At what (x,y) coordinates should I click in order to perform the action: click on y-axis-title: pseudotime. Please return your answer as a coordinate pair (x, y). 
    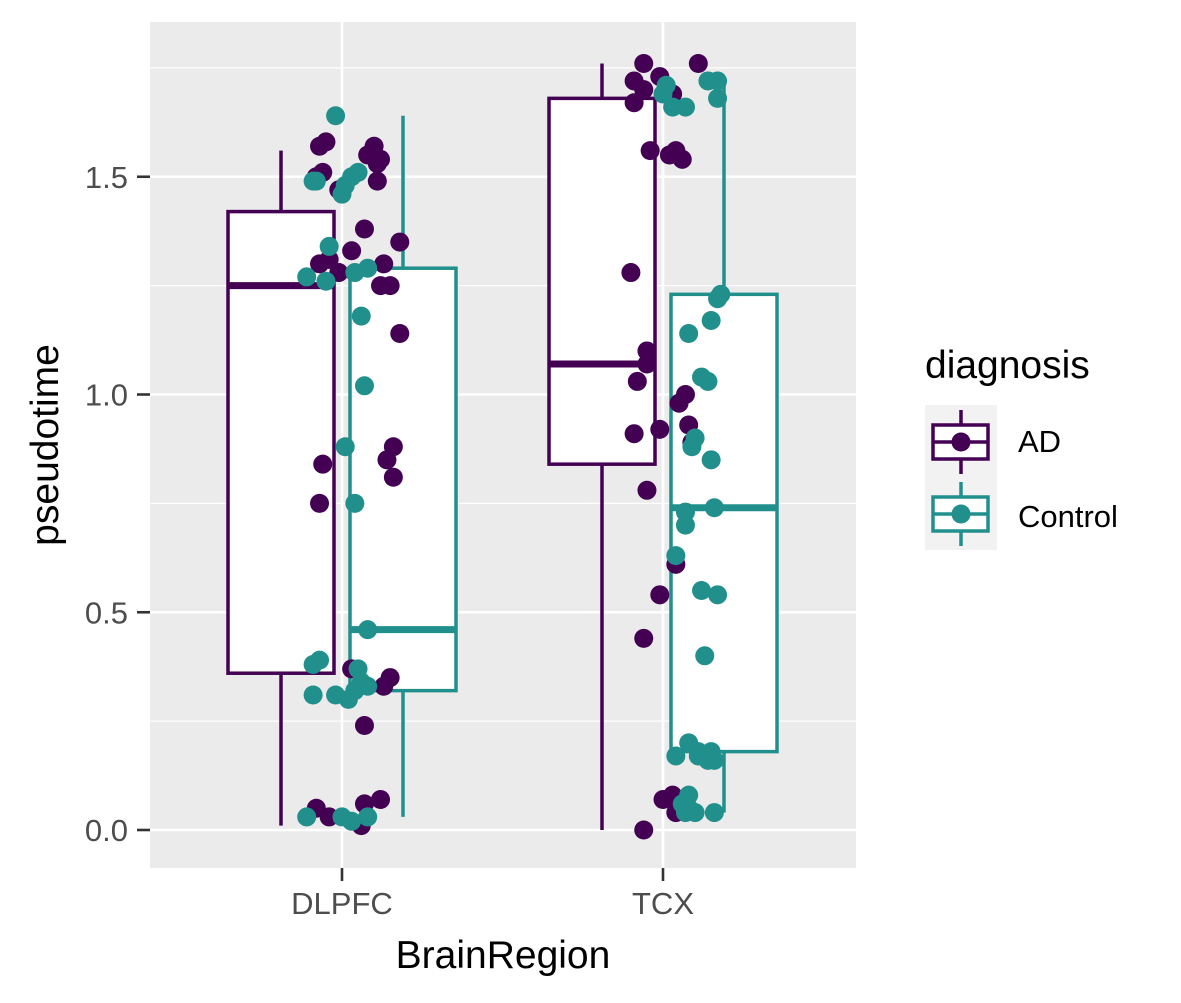
    Looking at the image, I should click on (45, 445).